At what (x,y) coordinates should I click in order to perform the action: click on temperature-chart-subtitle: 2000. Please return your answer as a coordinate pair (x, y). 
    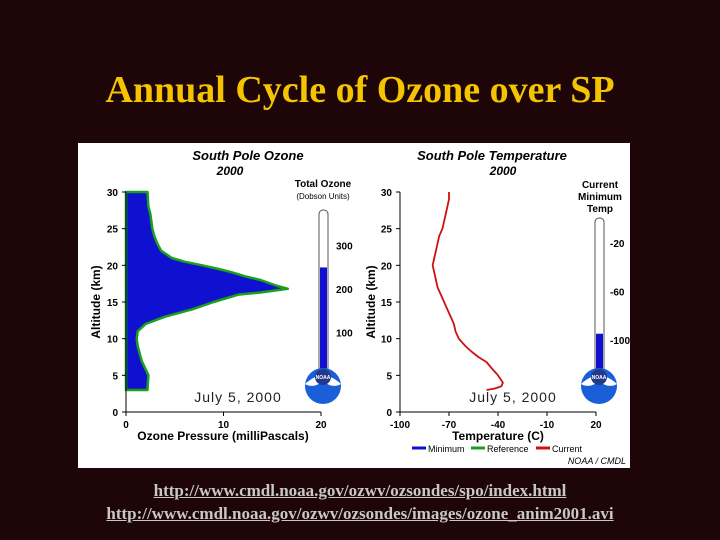
    Looking at the image, I should click on (503, 171).